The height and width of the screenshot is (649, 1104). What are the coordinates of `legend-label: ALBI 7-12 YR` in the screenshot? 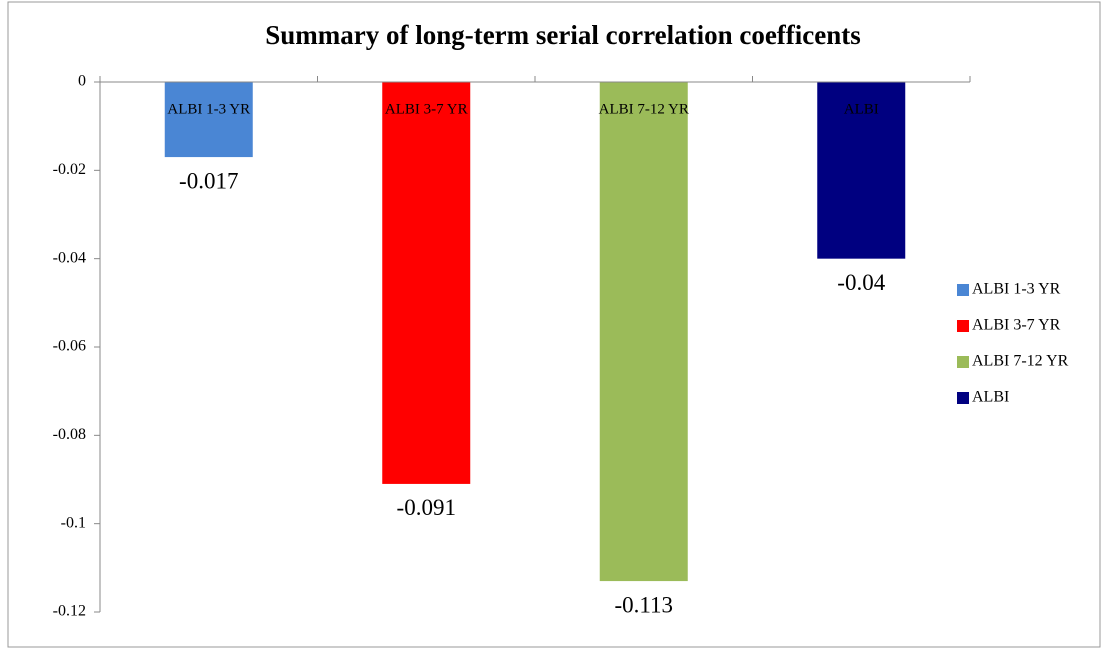 It's located at (1020, 361).